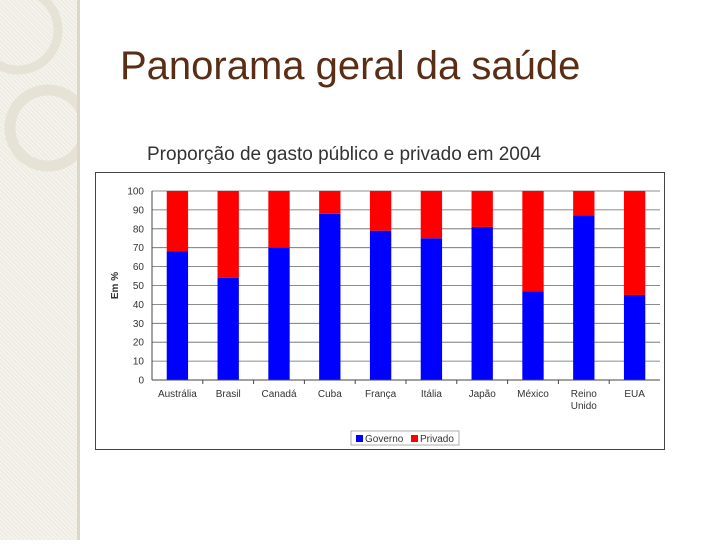  What do you see at coordinates (139, 286) in the screenshot?
I see `y-tick-label: 50` at bounding box center [139, 286].